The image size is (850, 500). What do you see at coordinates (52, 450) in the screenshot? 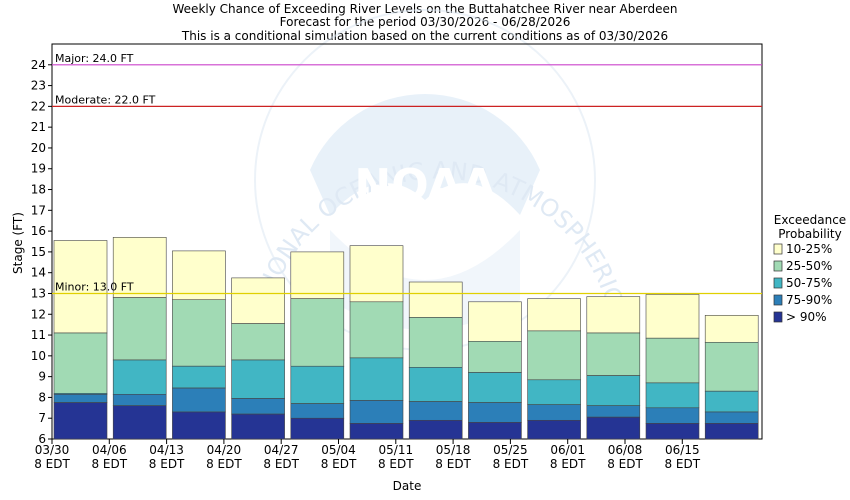
I see `x-tick-label-date-0: 03/30` at bounding box center [52, 450].